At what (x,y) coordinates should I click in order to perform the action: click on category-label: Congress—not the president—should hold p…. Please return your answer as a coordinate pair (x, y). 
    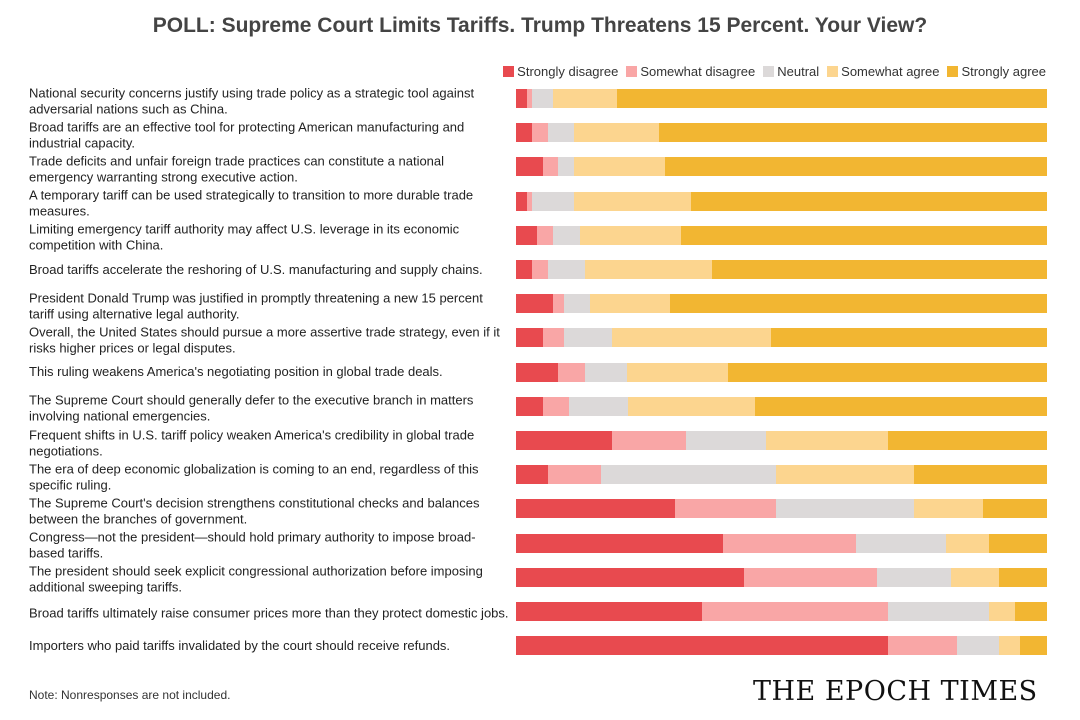
    Looking at the image, I should click on (252, 545).